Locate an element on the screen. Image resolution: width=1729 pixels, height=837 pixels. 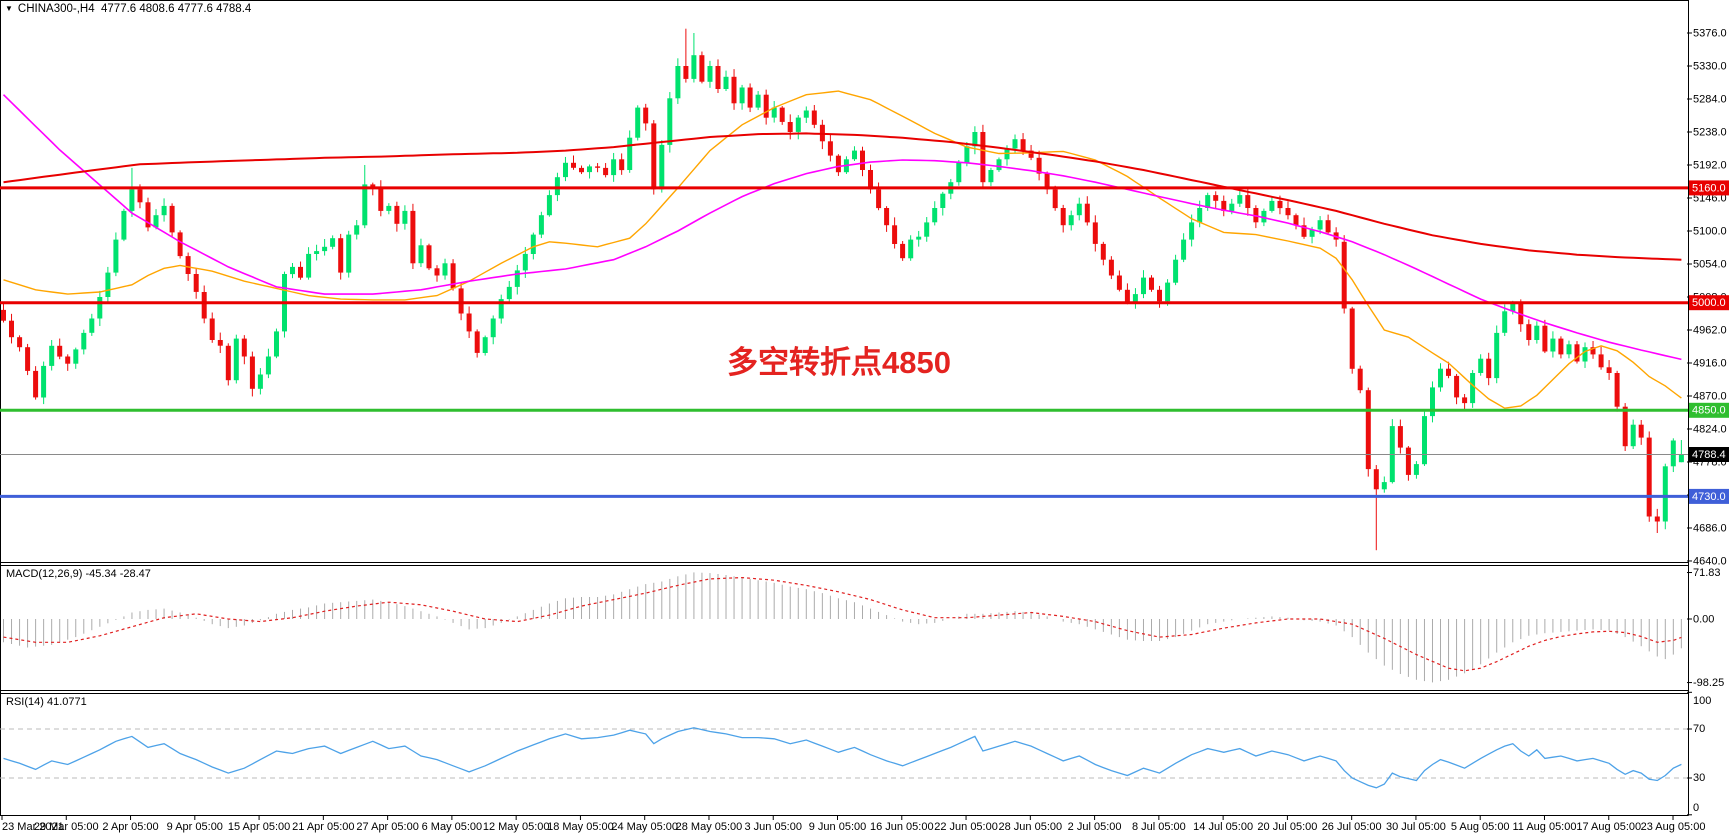
price-tick-label: 5100.0 is located at coordinates (1710, 231).